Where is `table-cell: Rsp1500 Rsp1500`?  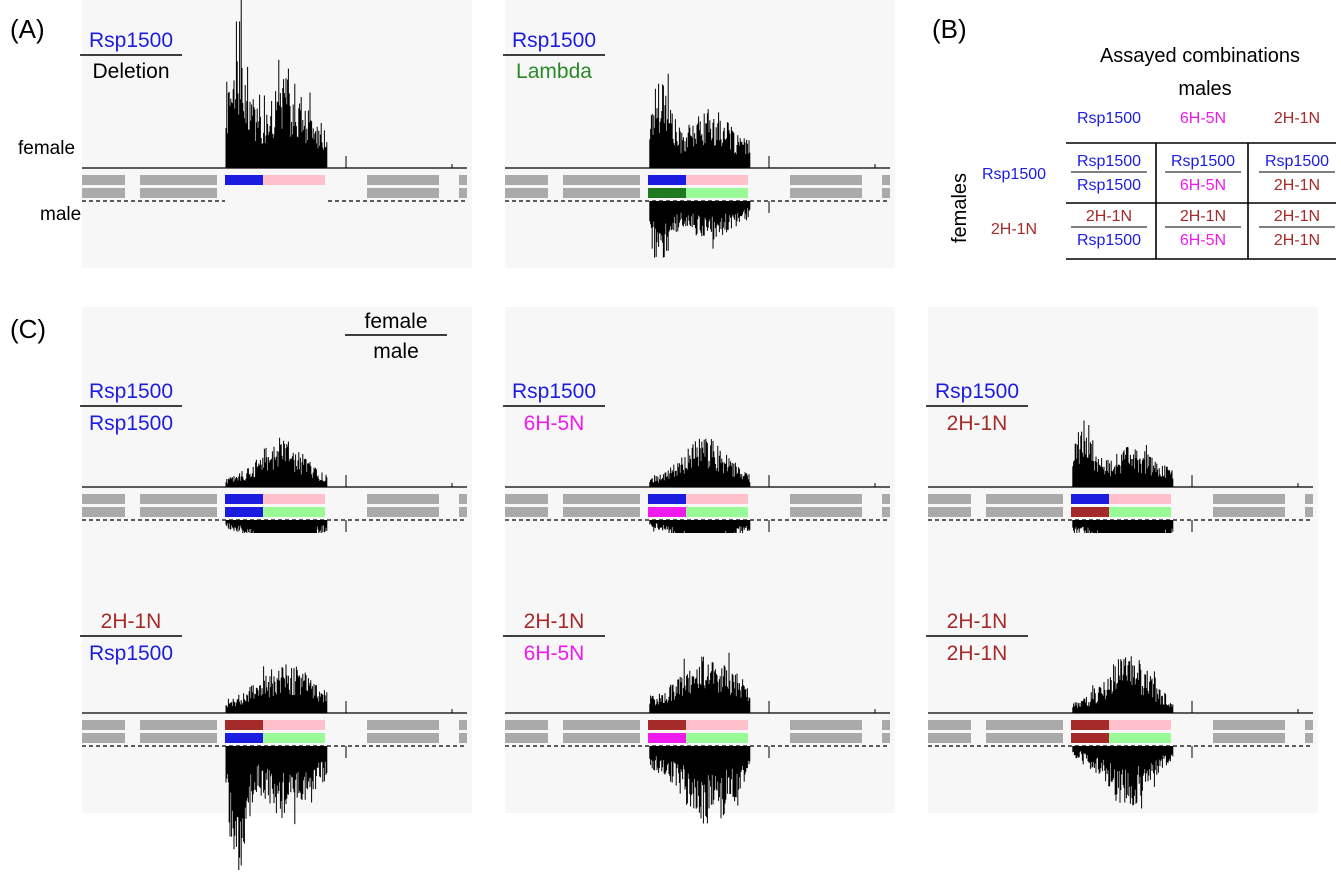 table-cell: Rsp1500 Rsp1500 is located at coordinates (1109, 173).